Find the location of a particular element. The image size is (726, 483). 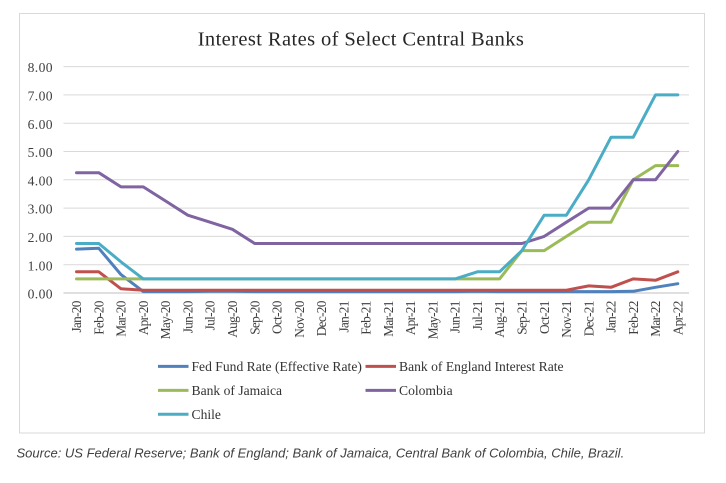

svg-text: Fed Fund Rate (Effective Rate) is located at coordinates (277, 367).